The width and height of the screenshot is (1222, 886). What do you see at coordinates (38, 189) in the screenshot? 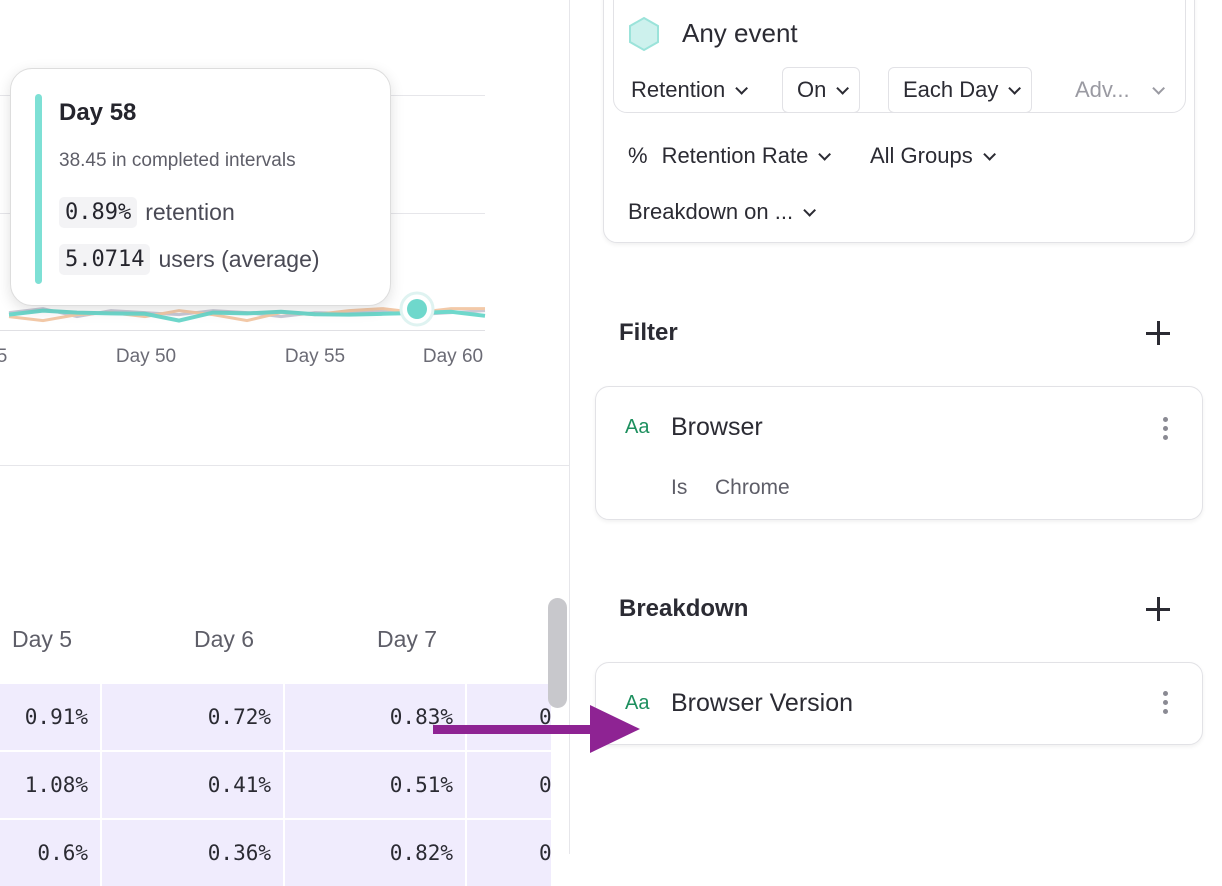
I see `series-color-bar` at bounding box center [38, 189].